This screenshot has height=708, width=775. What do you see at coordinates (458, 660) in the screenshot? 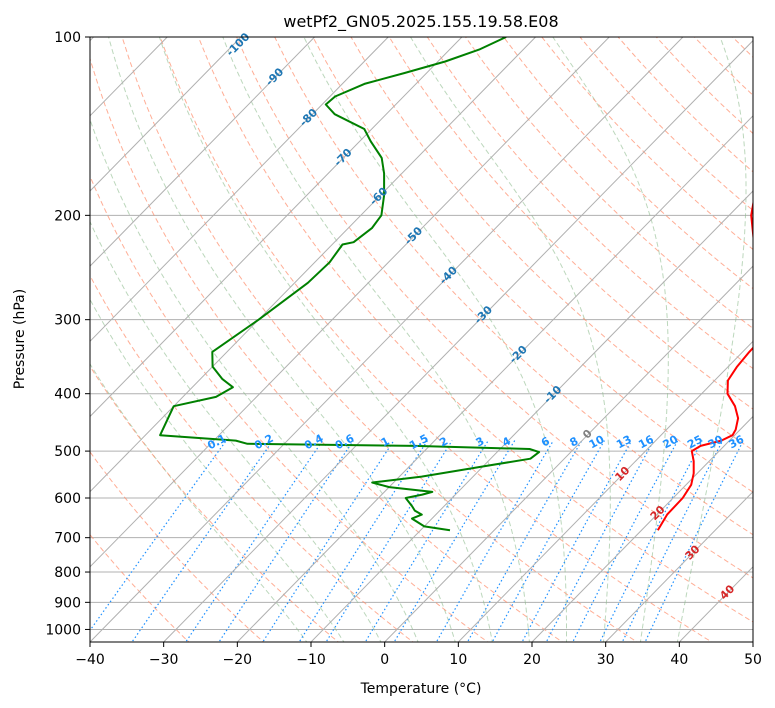
I see `x-tick-label: 10` at bounding box center [458, 660].